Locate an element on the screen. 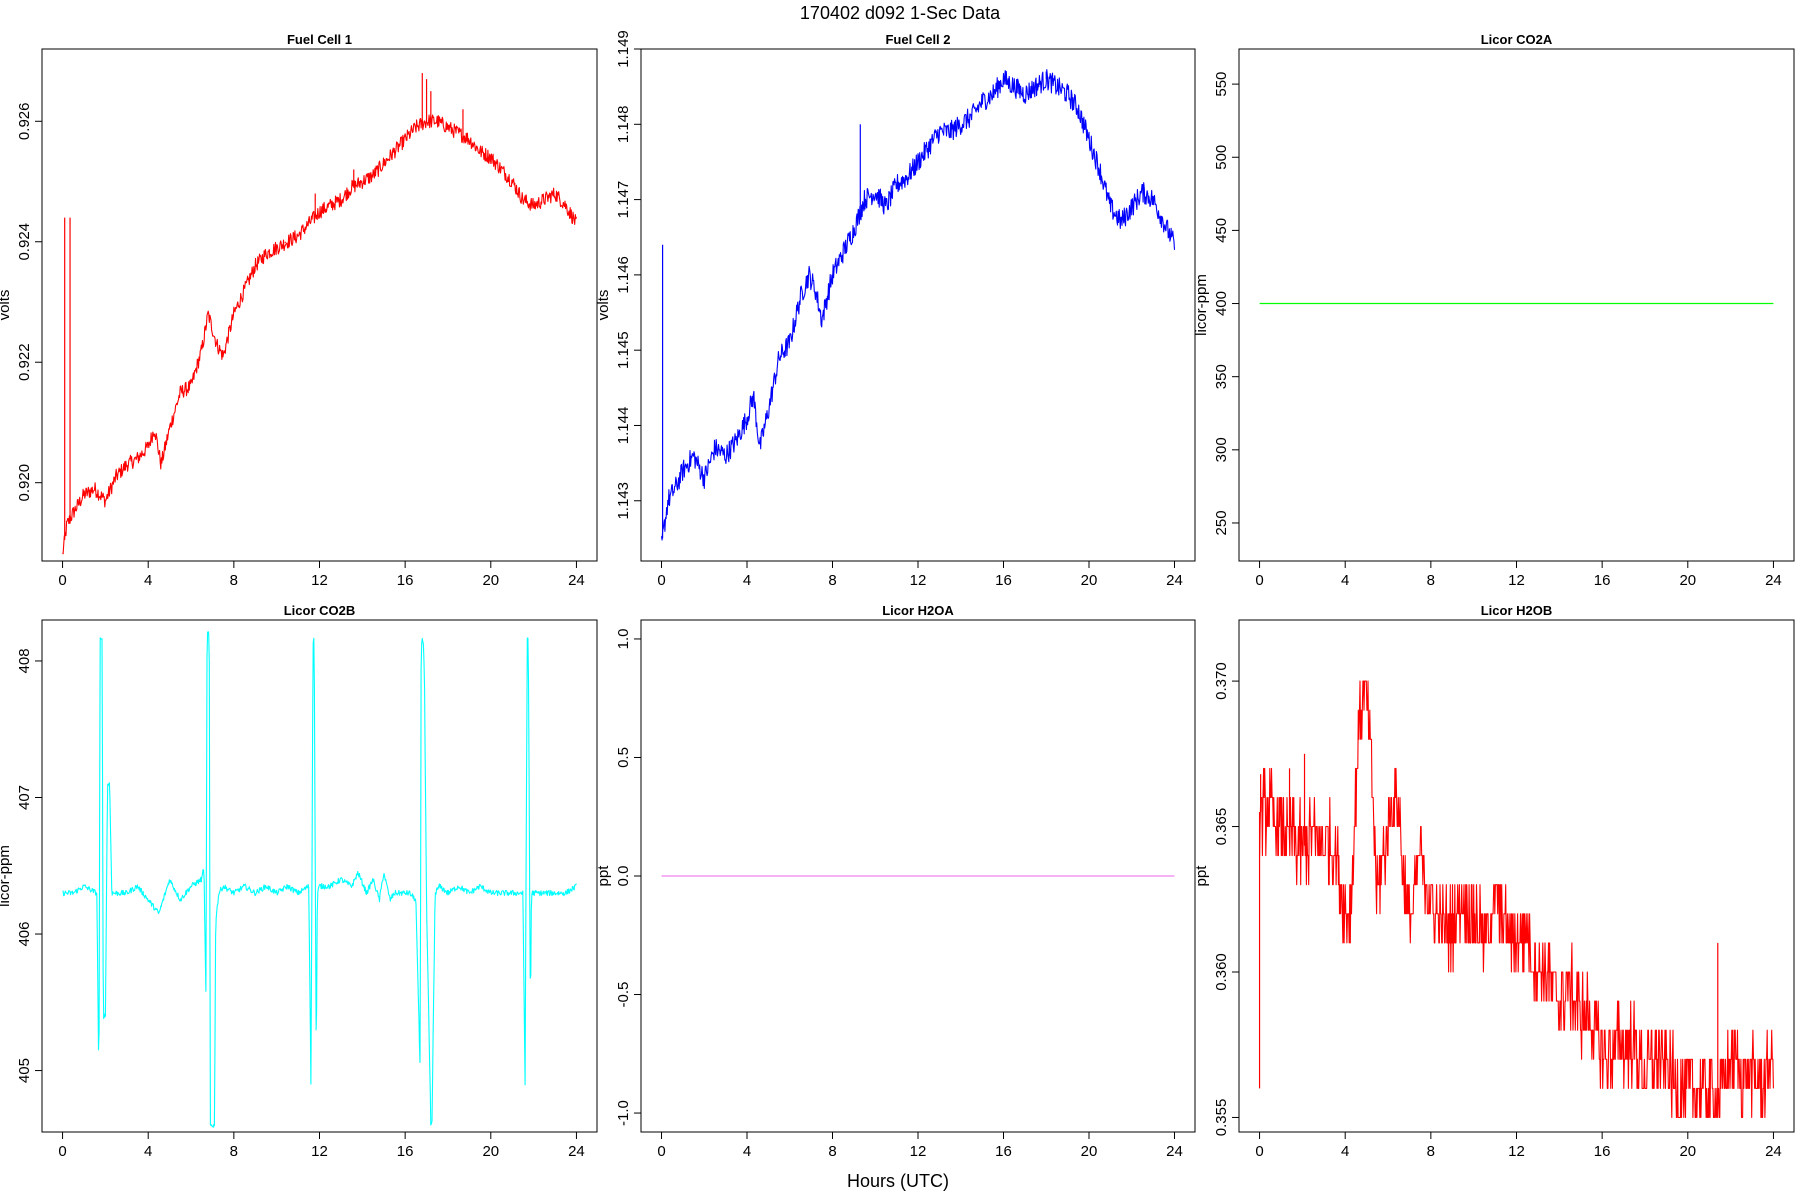 Image resolution: width=1800 pixels, height=1200 pixels. y-tick-label: 406 is located at coordinates (24, 934).